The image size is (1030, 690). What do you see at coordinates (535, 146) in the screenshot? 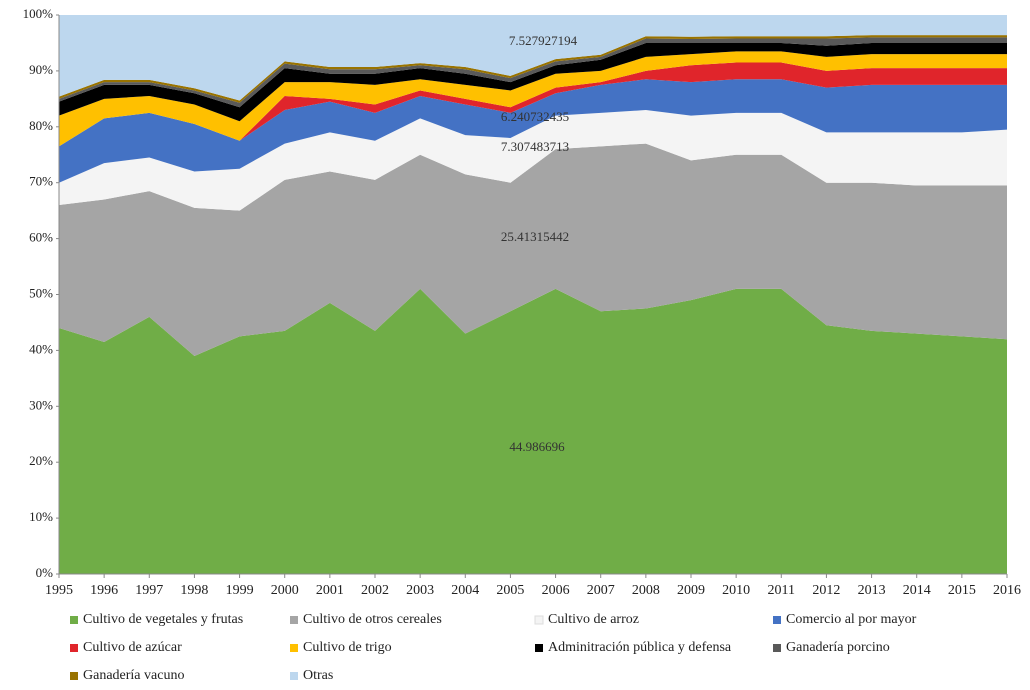
I see `annotation: 7.307483713` at bounding box center [535, 146].